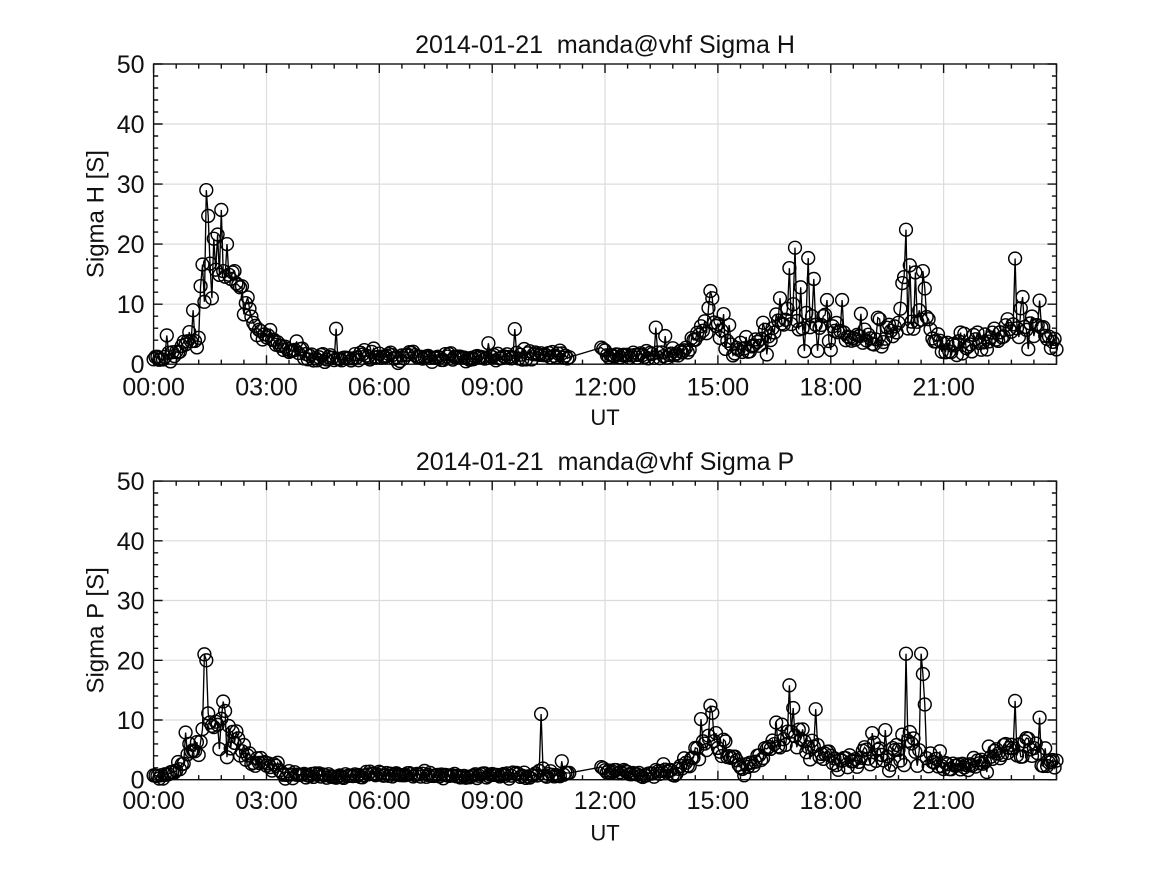 This screenshot has width=1167, height=880. What do you see at coordinates (96, 214) in the screenshot?
I see `svg-text: Sigma H [S]` at bounding box center [96, 214].